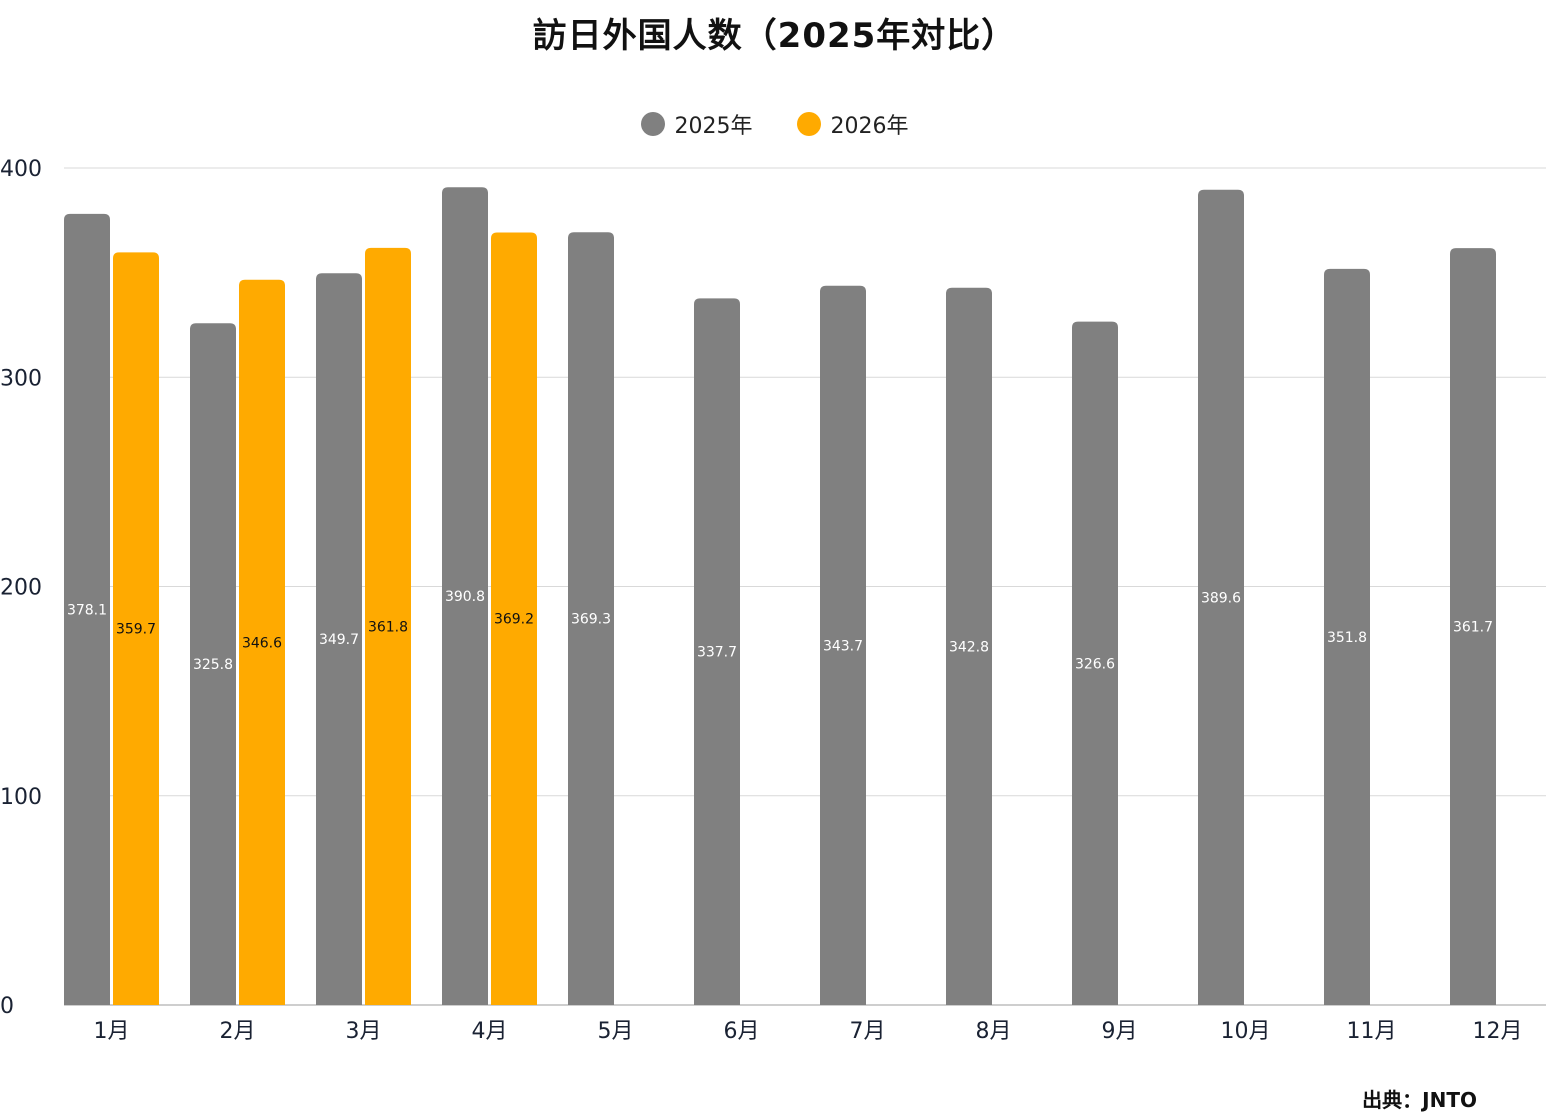  I want to click on data-label: 378.1, so click(87, 610).